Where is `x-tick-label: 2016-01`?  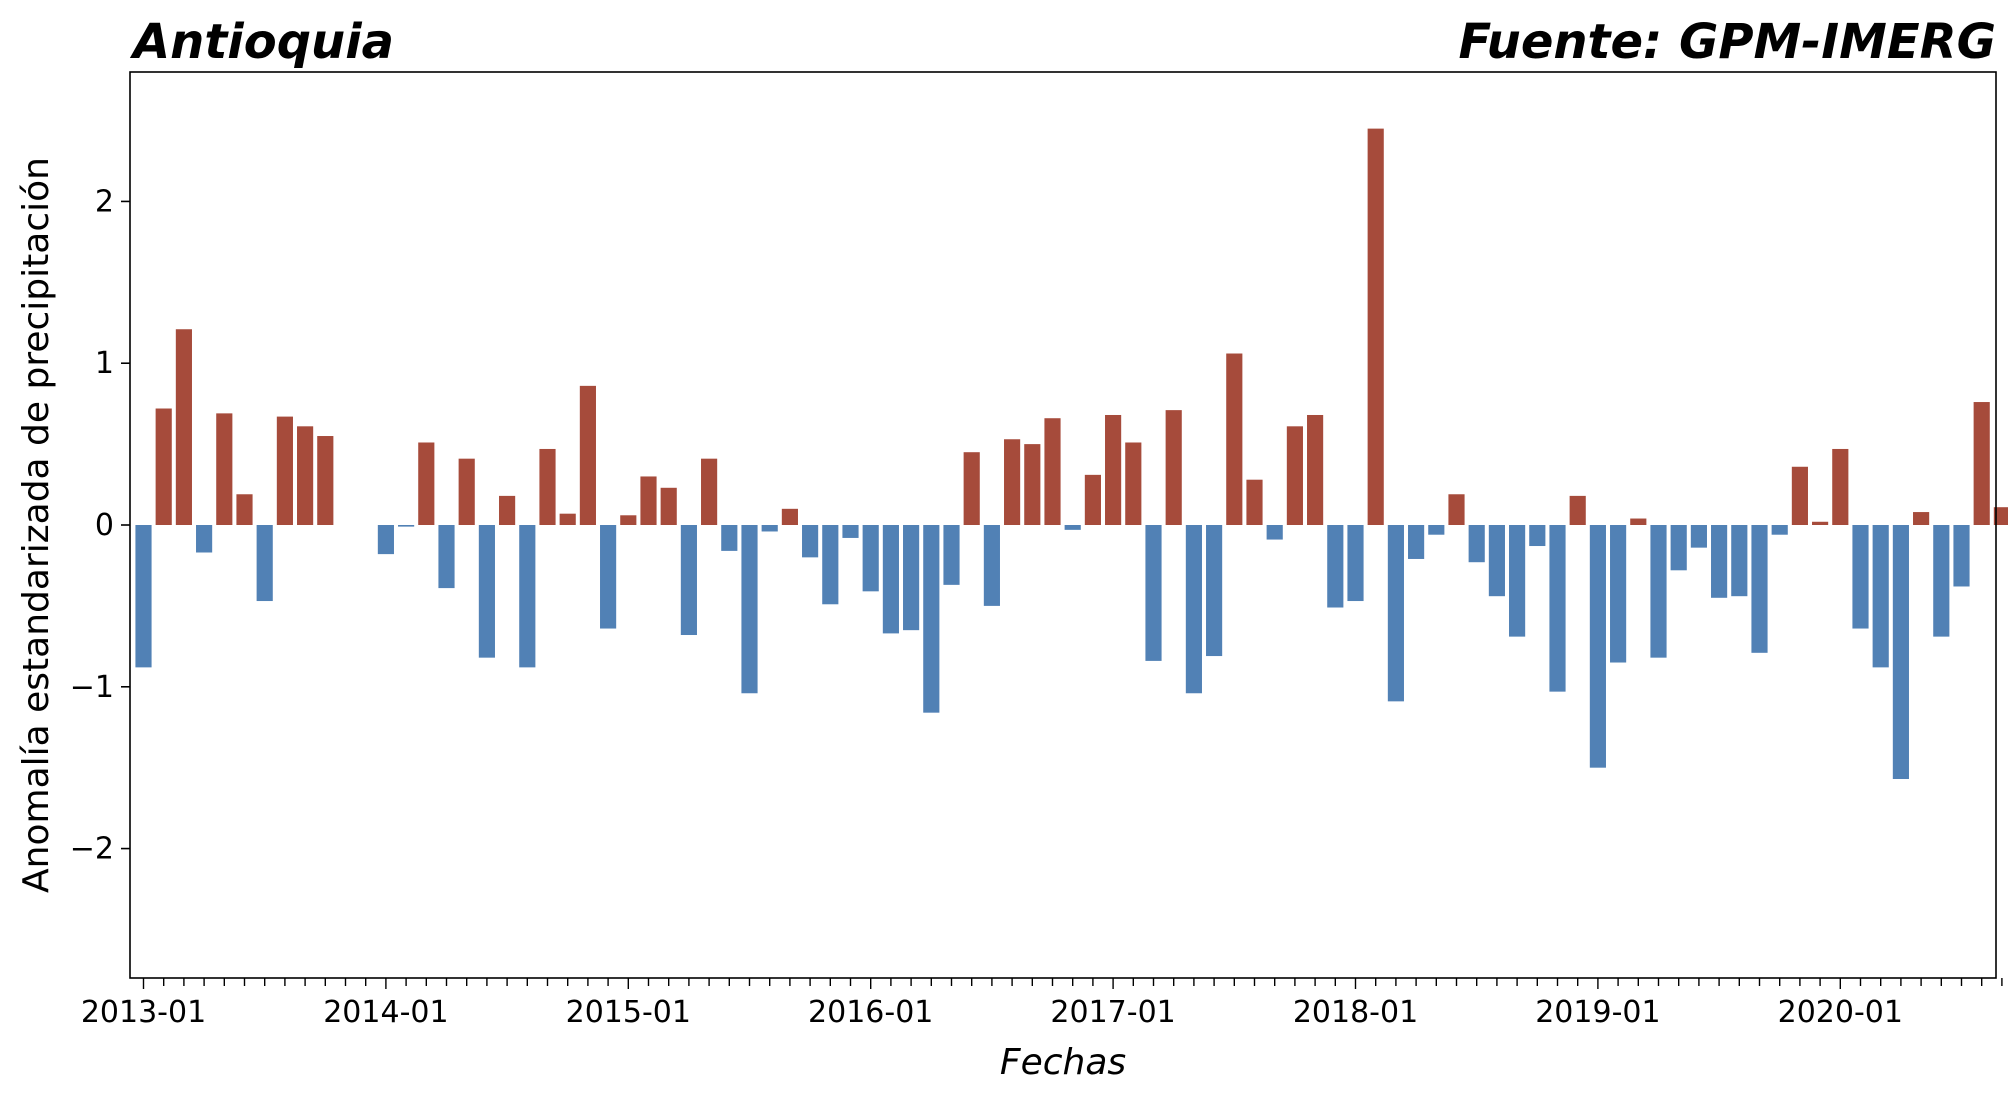 x-tick-label: 2016-01 is located at coordinates (870, 1012).